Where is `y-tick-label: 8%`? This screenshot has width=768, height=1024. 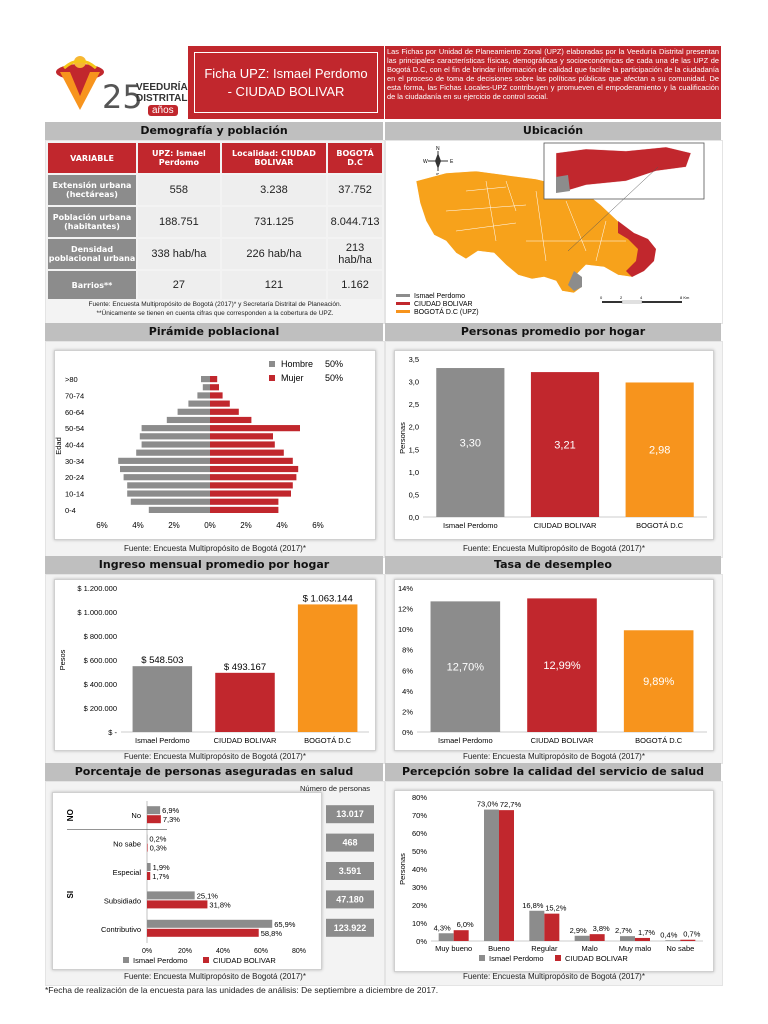 y-tick-label: 8% is located at coordinates (407, 650).